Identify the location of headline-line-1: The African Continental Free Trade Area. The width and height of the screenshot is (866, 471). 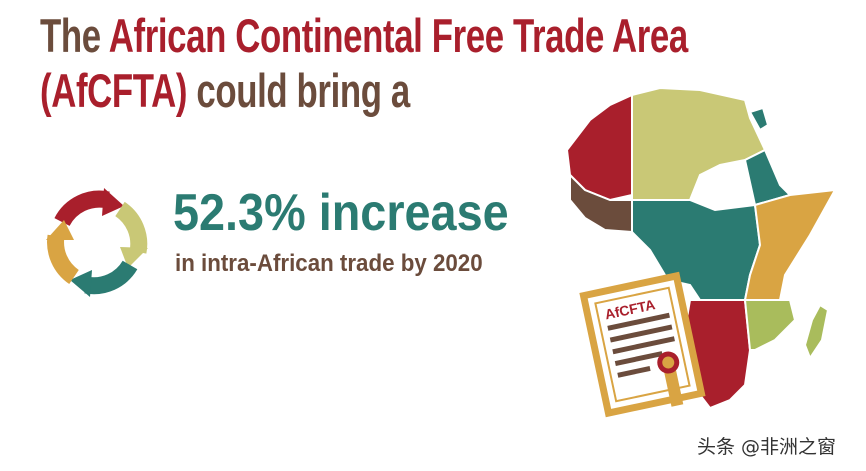
(364, 36).